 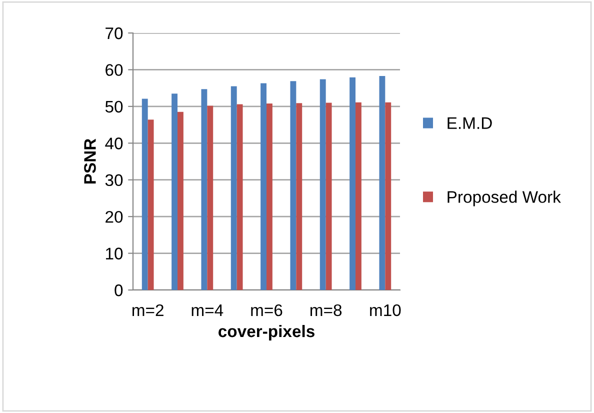 I want to click on x-tick-label: m=4, so click(x=208, y=310).